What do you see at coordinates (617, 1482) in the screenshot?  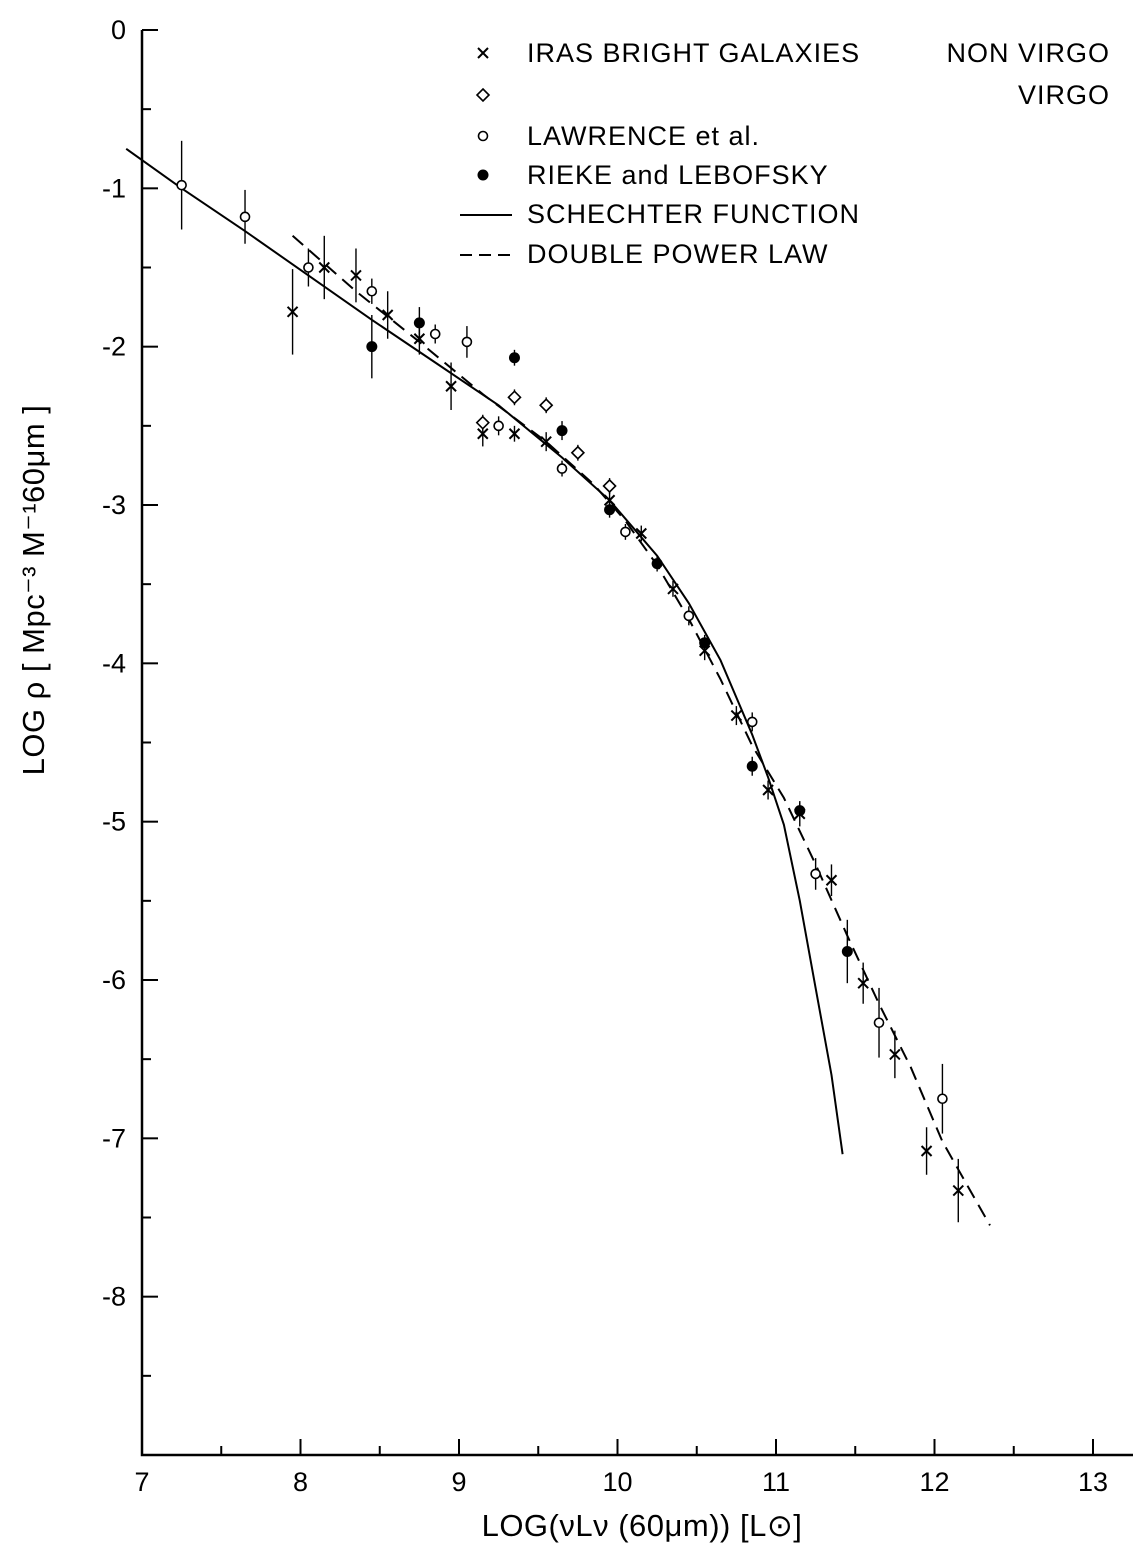 I see `x-tick-label: 10` at bounding box center [617, 1482].